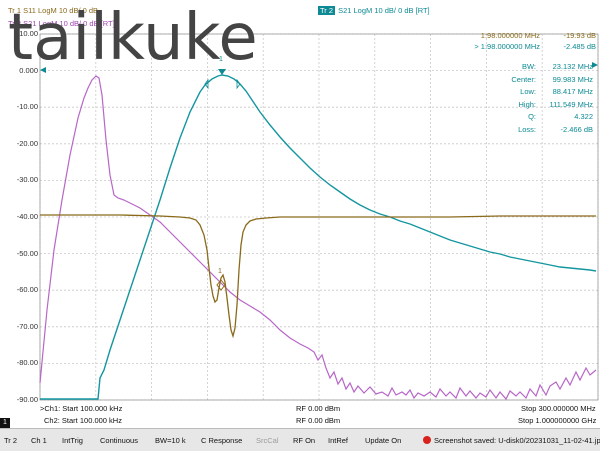 The image size is (600, 451). Describe the element at coordinates (72, 440) in the screenshot. I see `status-trigger: IntTrig` at that location.